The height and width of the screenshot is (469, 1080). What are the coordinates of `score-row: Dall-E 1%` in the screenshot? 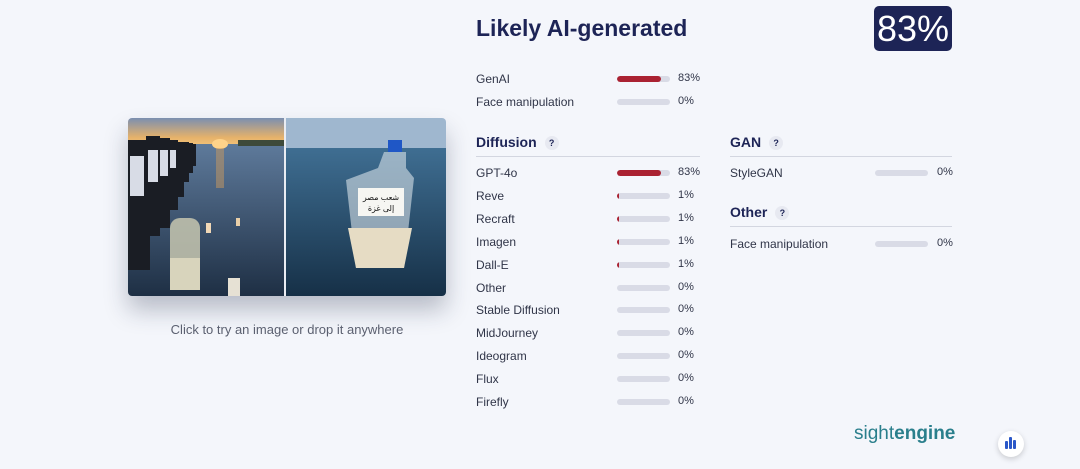 It's located at (591, 266).